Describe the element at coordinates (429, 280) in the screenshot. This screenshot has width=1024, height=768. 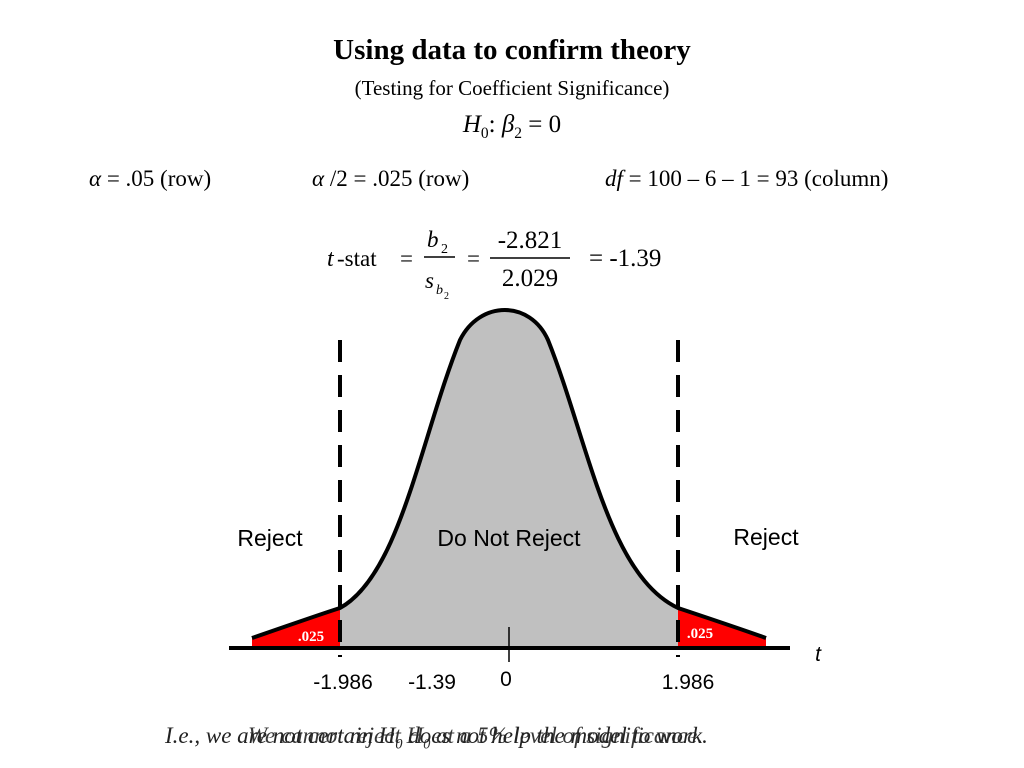
I see `formula-den-symbol: s` at that location.